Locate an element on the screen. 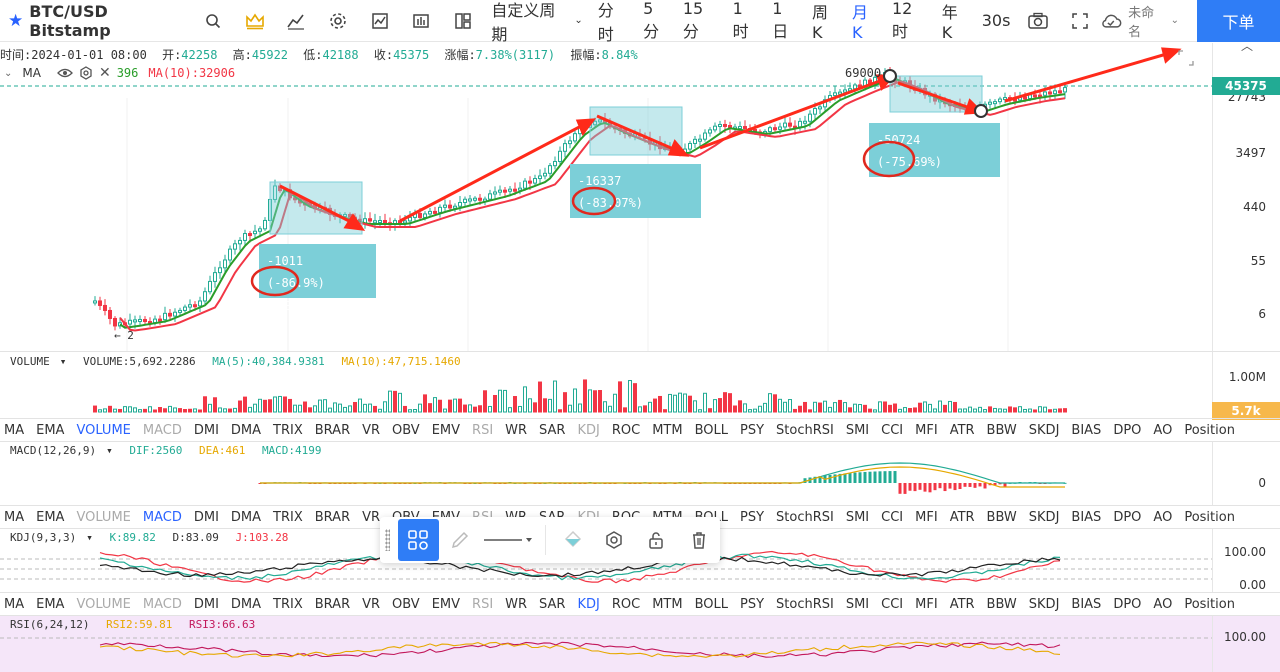 This screenshot has height=672, width=1280. anchor-point is located at coordinates (981, 111).